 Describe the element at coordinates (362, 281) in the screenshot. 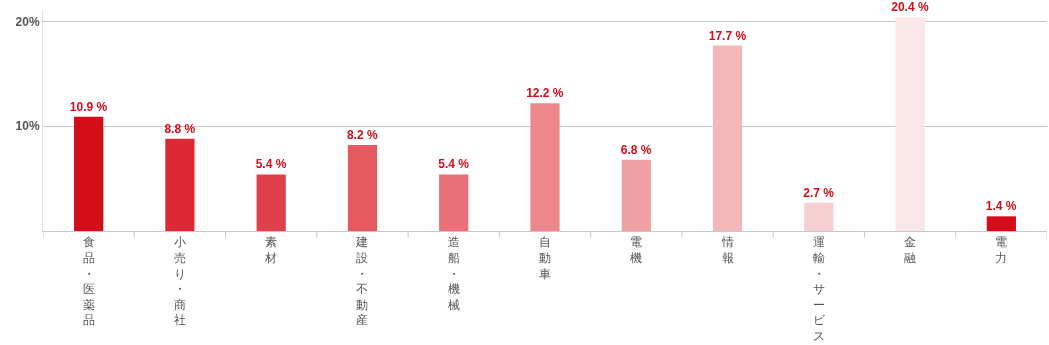

I see `x-tick-label: 建設・不動産` at that location.